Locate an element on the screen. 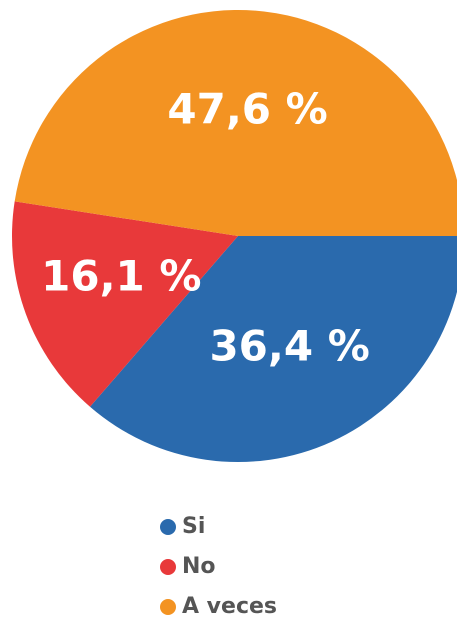 Image resolution: width=457 pixels, height=619 pixels. legend-label: Si is located at coordinates (193, 526).